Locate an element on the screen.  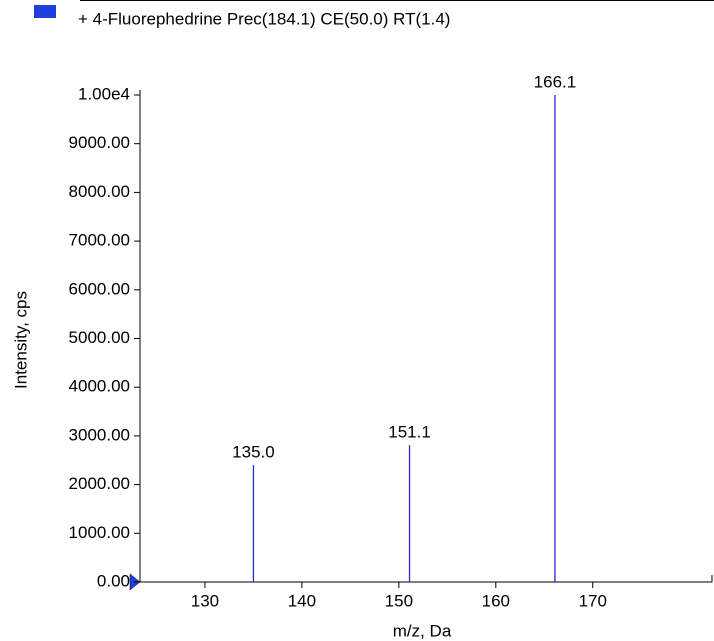
y-tick-label: 1.00e4 is located at coordinates (104, 93).